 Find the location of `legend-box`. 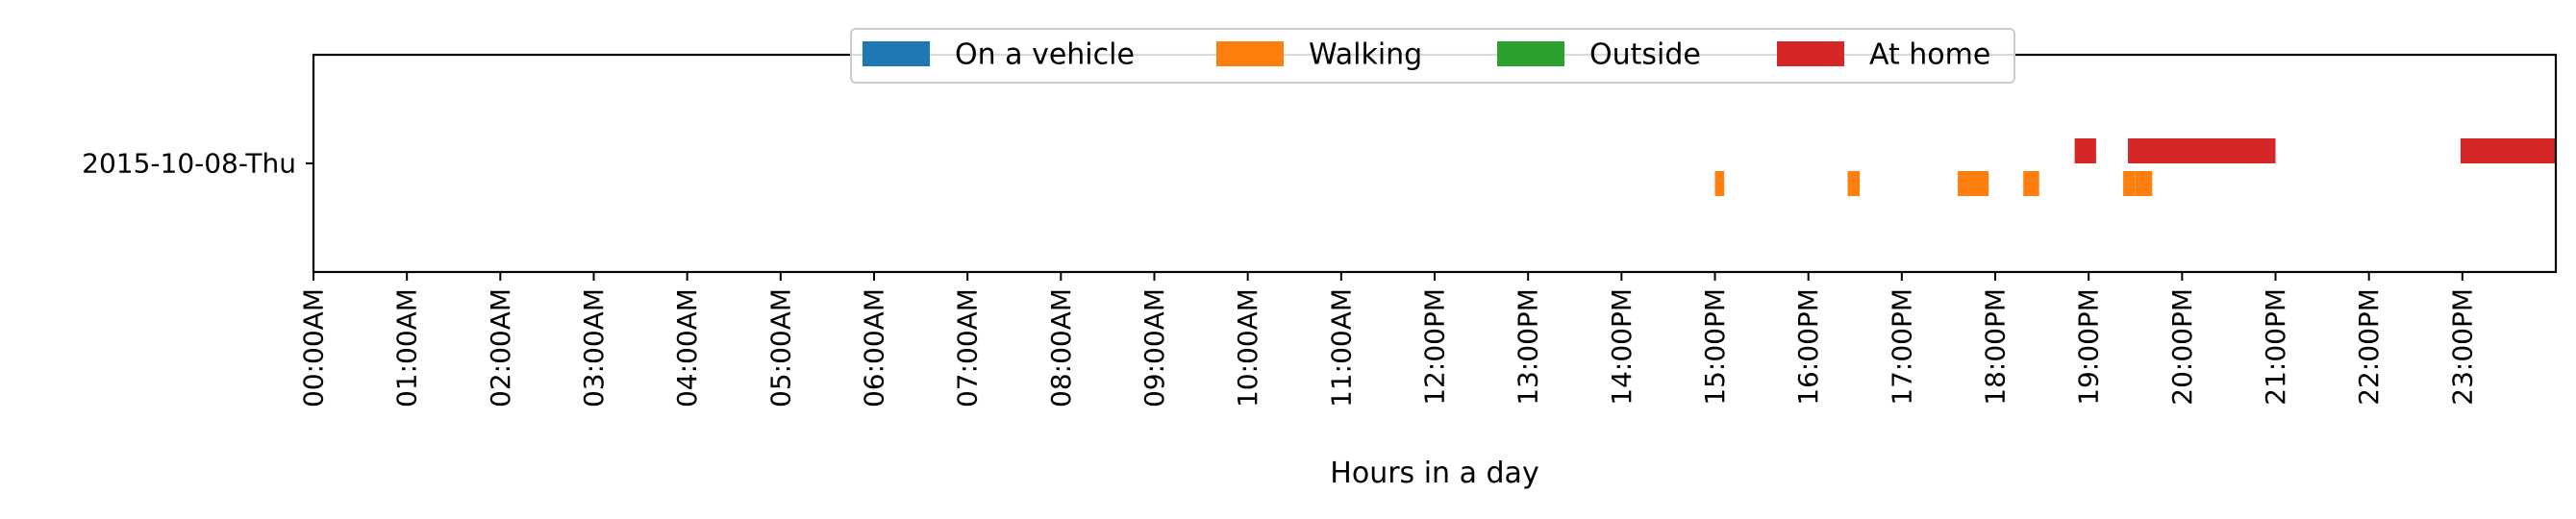

legend-box is located at coordinates (1432, 56).